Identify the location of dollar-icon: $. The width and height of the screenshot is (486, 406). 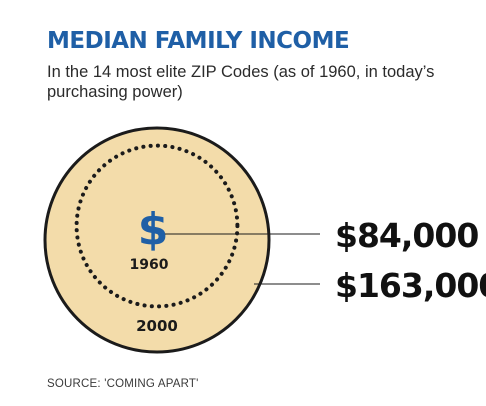
(153, 229).